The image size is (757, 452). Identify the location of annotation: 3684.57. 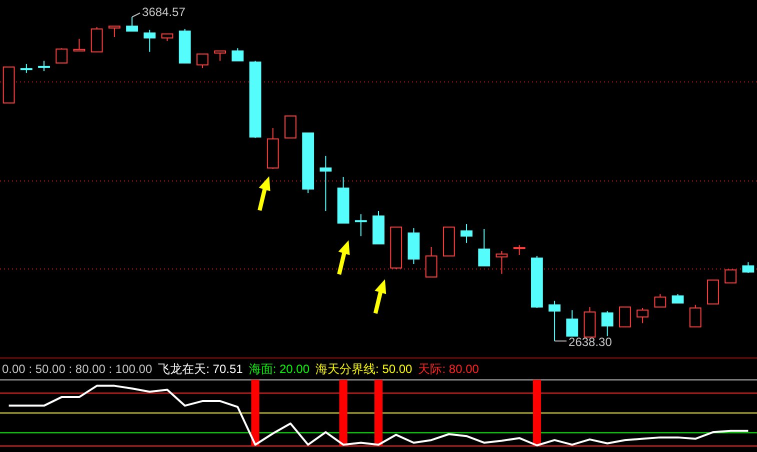
(164, 12).